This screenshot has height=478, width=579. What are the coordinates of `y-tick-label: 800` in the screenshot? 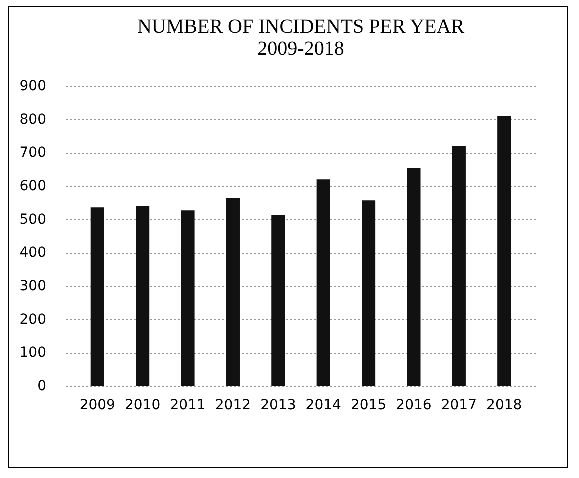 It's located at (33, 120).